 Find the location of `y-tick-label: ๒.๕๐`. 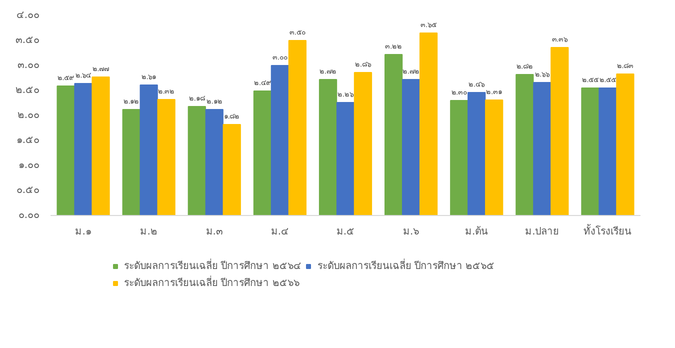

y-tick-label: ๒.๕๐ is located at coordinates (27, 90).